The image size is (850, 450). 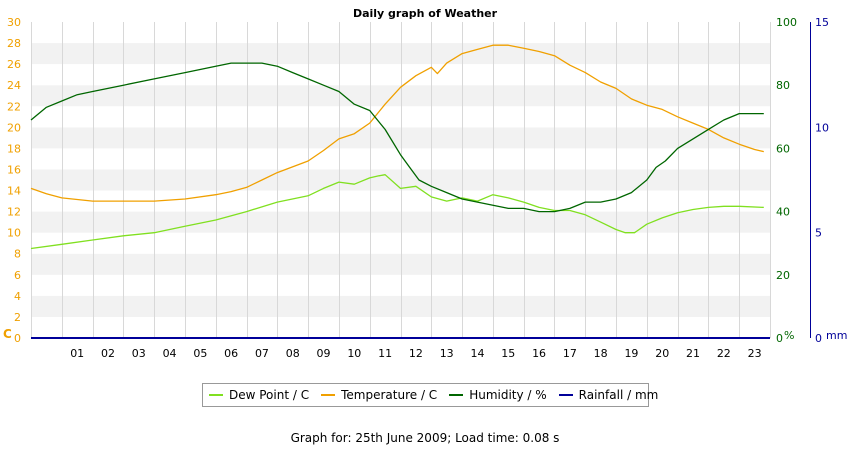 What do you see at coordinates (822, 180) in the screenshot?
I see `rainfall-axis-ticks: 0 5 10 15` at bounding box center [822, 180].